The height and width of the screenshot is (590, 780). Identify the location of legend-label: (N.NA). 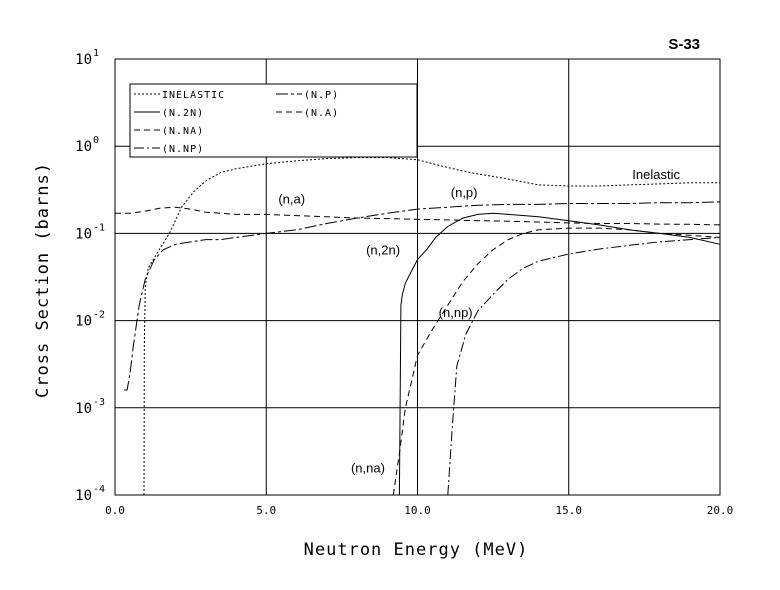
(183, 131).